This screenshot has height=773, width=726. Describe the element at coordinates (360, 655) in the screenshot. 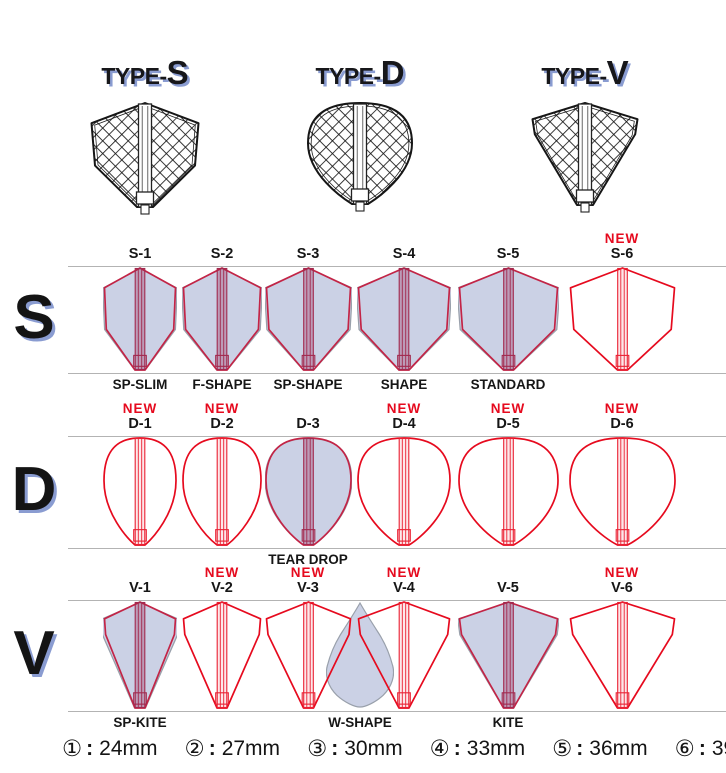

I see `w-shape-silhouette` at that location.